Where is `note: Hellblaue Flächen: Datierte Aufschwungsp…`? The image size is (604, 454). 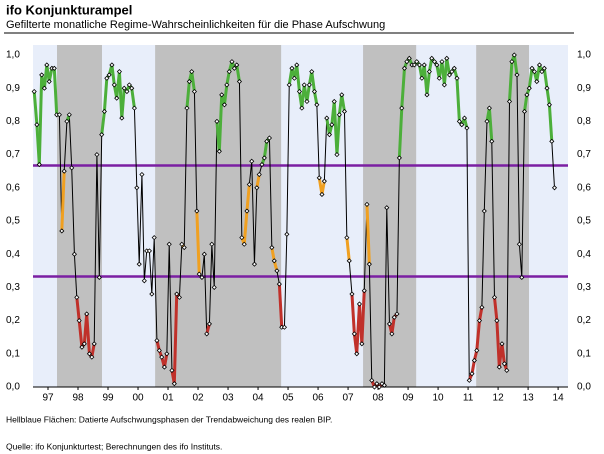
note: Hellblaue Flächen: Datierte Aufschwungsp… is located at coordinates (169, 419).